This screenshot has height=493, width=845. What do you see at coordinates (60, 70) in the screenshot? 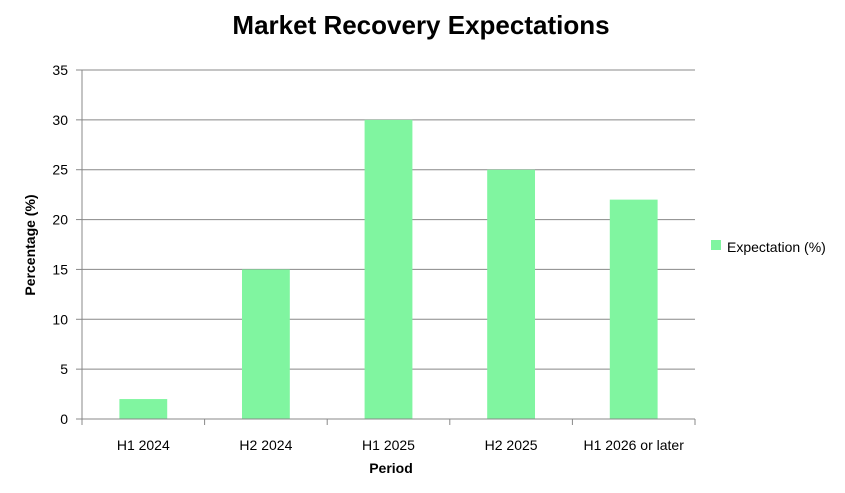
I see `y-tick-label: 35` at bounding box center [60, 70].